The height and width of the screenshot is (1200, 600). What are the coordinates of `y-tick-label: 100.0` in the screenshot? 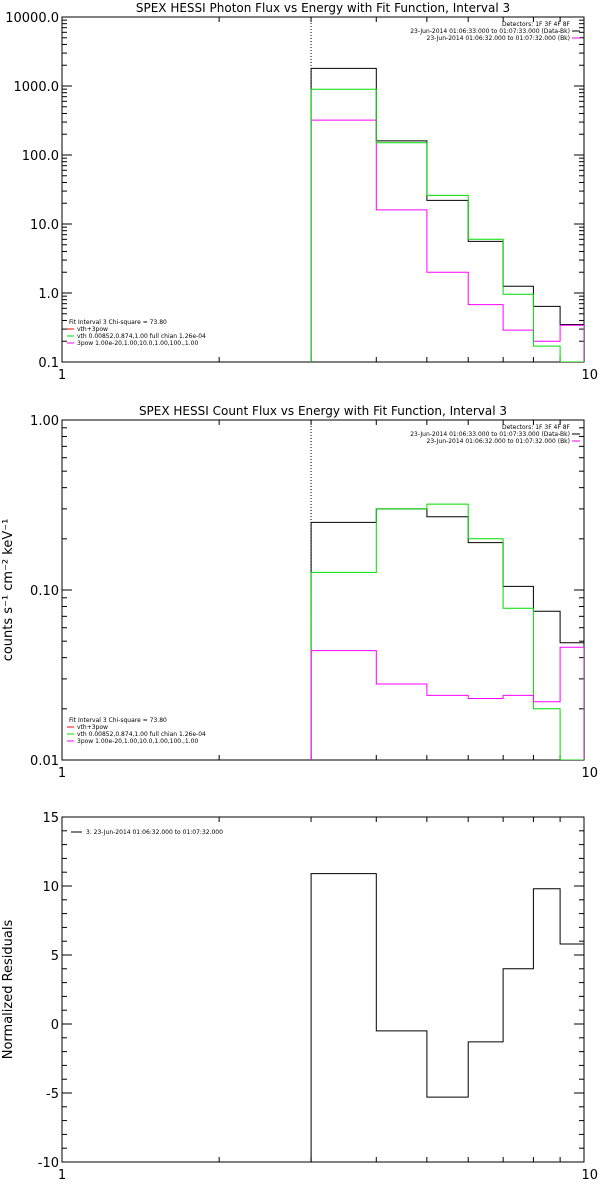 It's located at (40, 156).